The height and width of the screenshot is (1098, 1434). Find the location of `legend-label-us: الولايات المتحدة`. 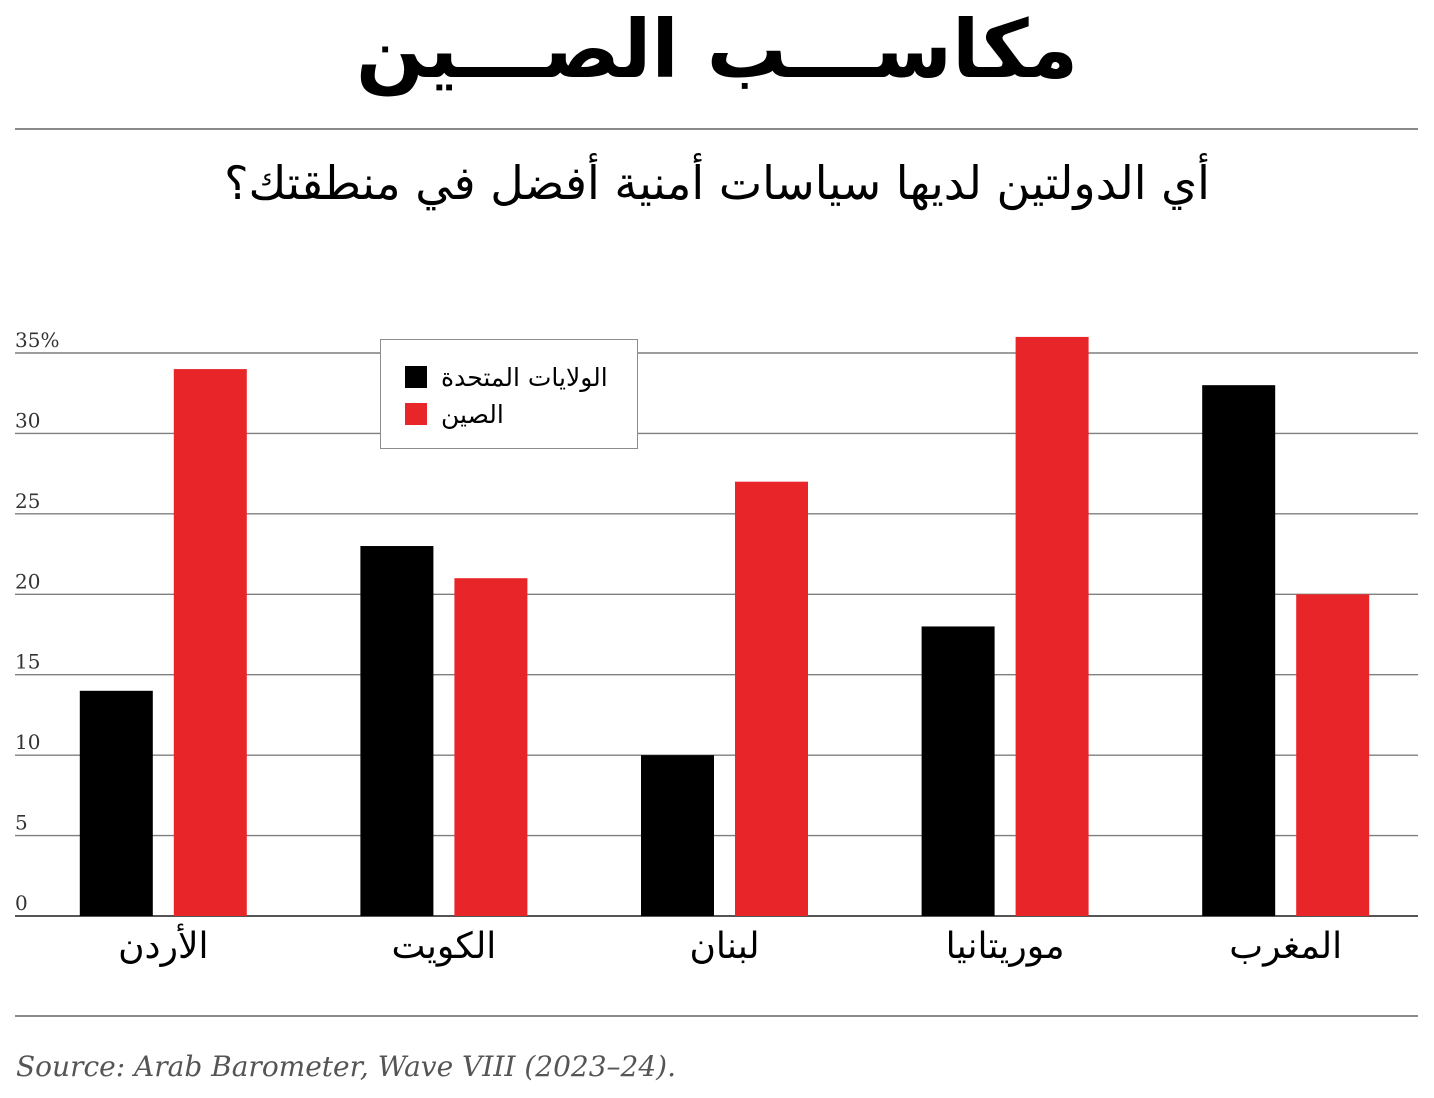

legend-label-us: الولايات المتحدة is located at coordinates (524, 377).